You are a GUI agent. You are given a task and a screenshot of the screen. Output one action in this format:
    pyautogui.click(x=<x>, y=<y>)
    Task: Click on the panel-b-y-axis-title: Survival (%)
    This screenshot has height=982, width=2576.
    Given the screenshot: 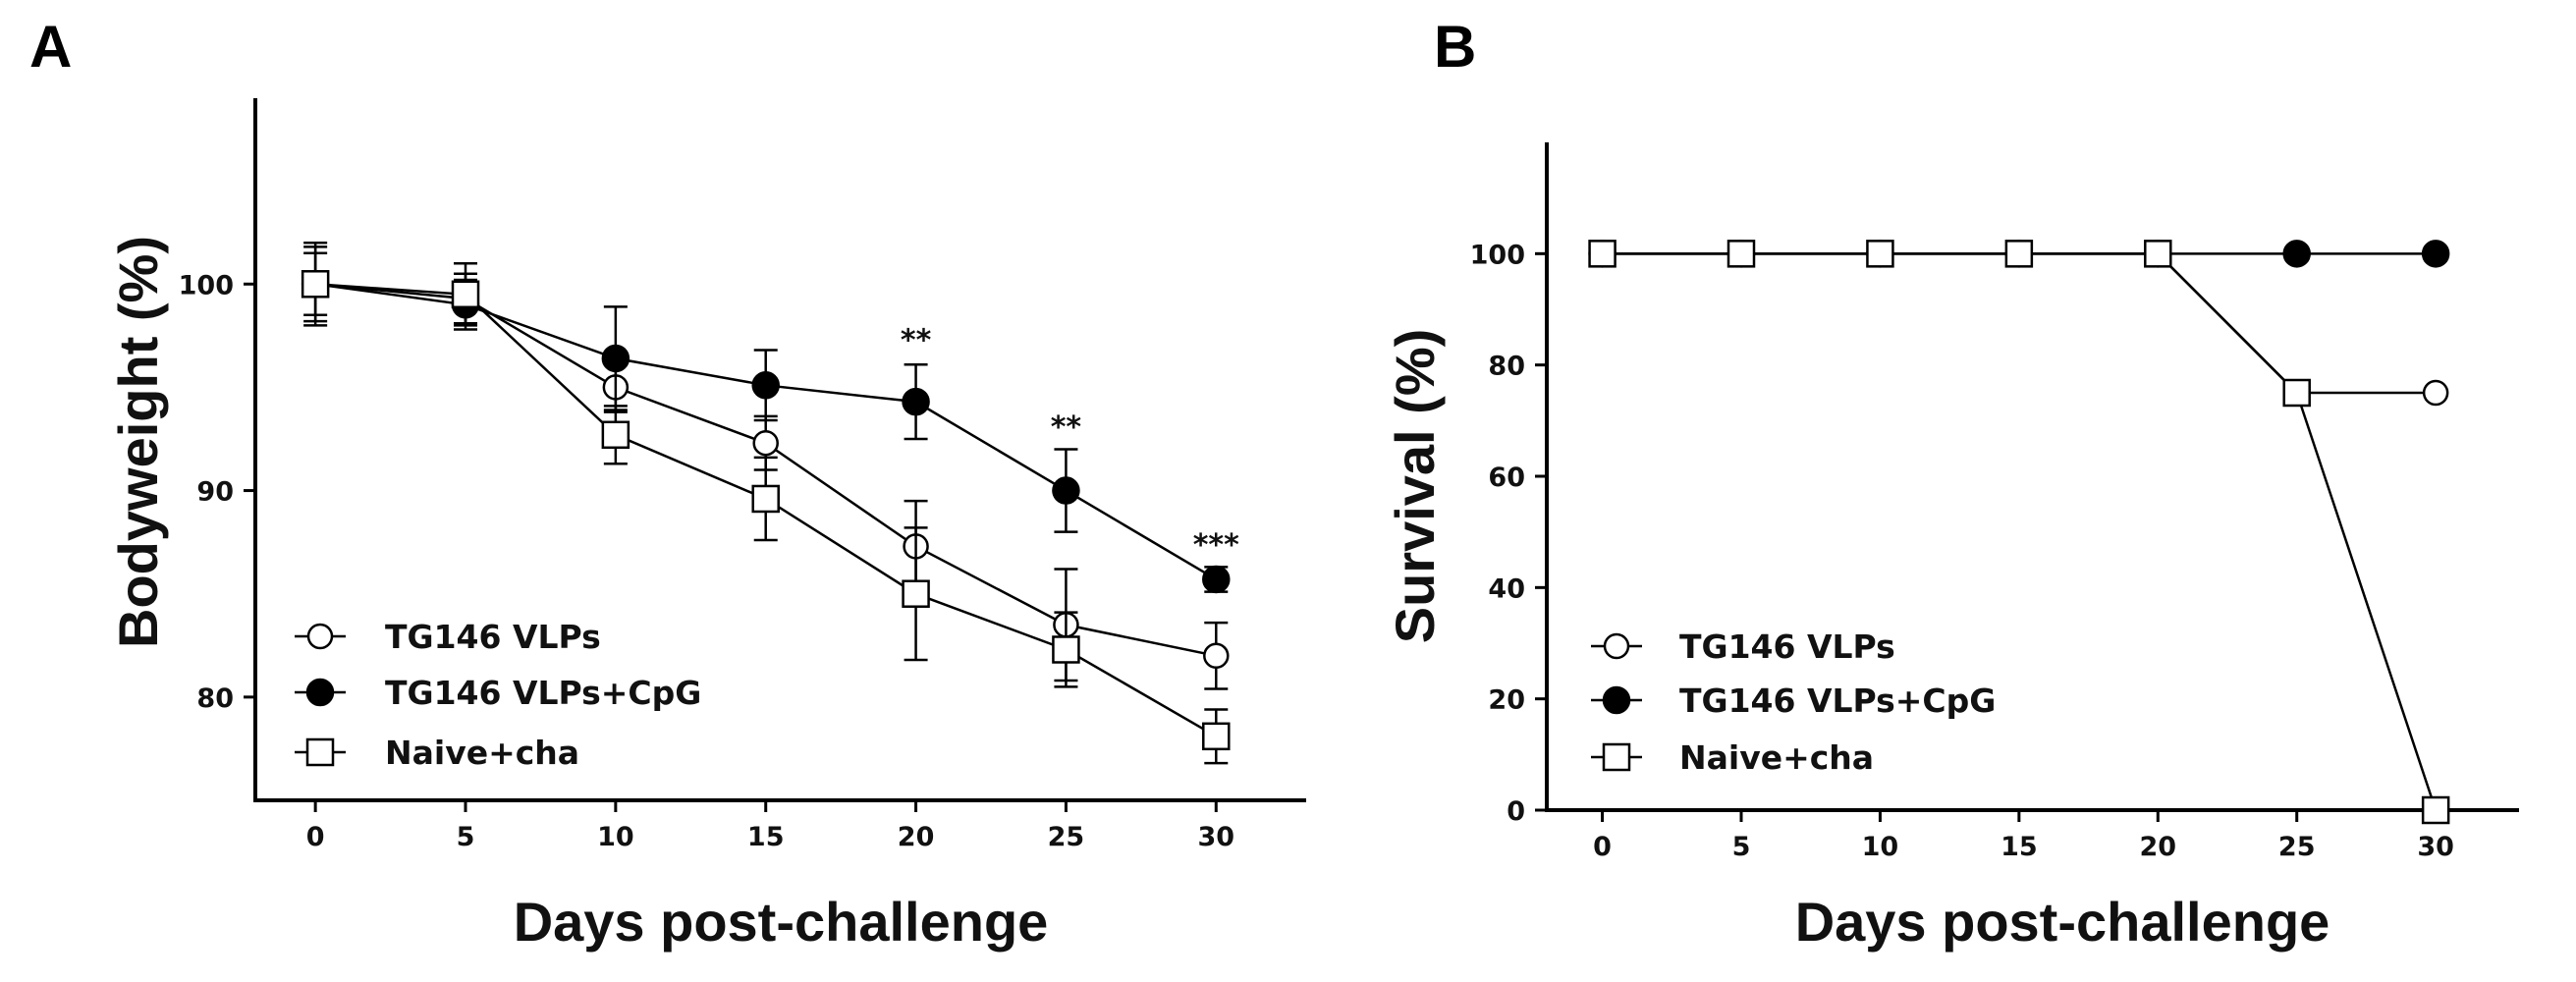 What is the action you would take?
    pyautogui.click(x=1415, y=486)
    